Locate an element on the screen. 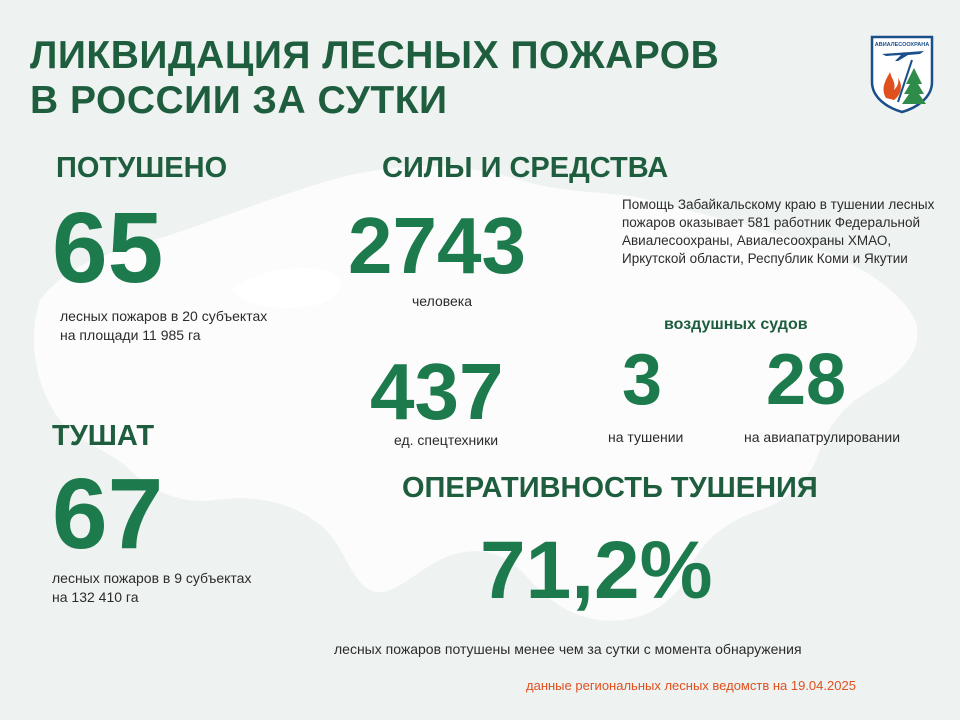 This screenshot has width=960, height=720. fighting-value: 67 is located at coordinates (108, 514).